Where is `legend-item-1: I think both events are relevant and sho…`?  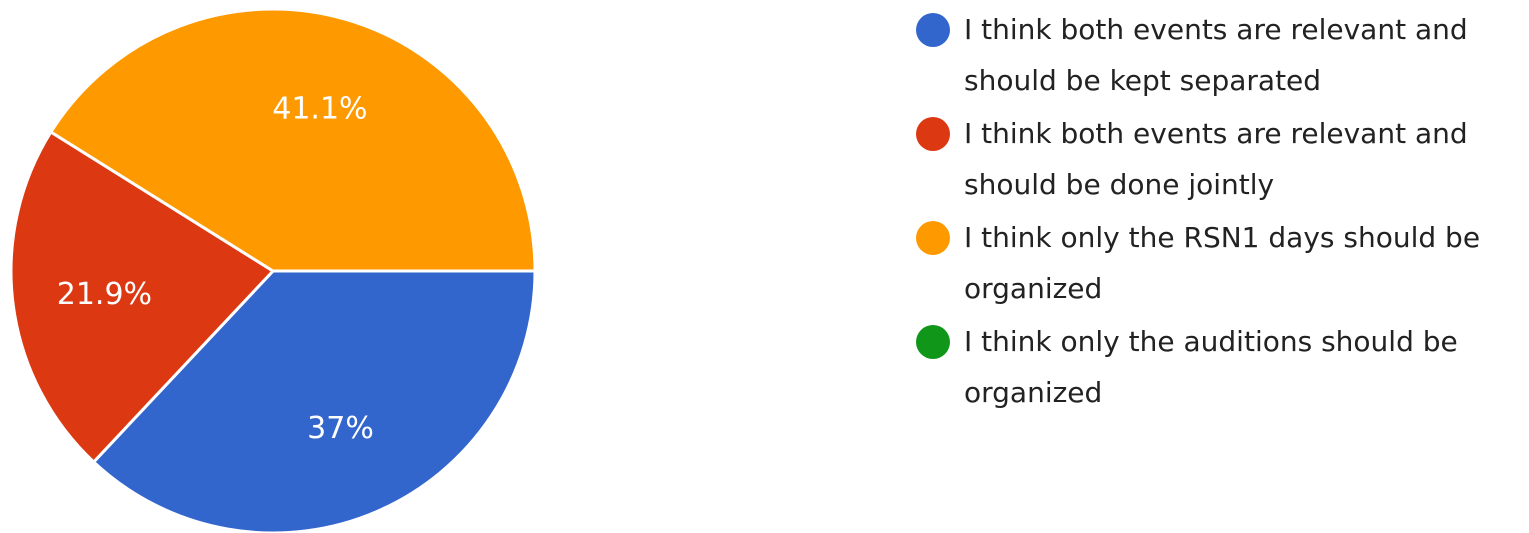 legend-item-1: I think both events are relevant and sho… is located at coordinates (1221, 159).